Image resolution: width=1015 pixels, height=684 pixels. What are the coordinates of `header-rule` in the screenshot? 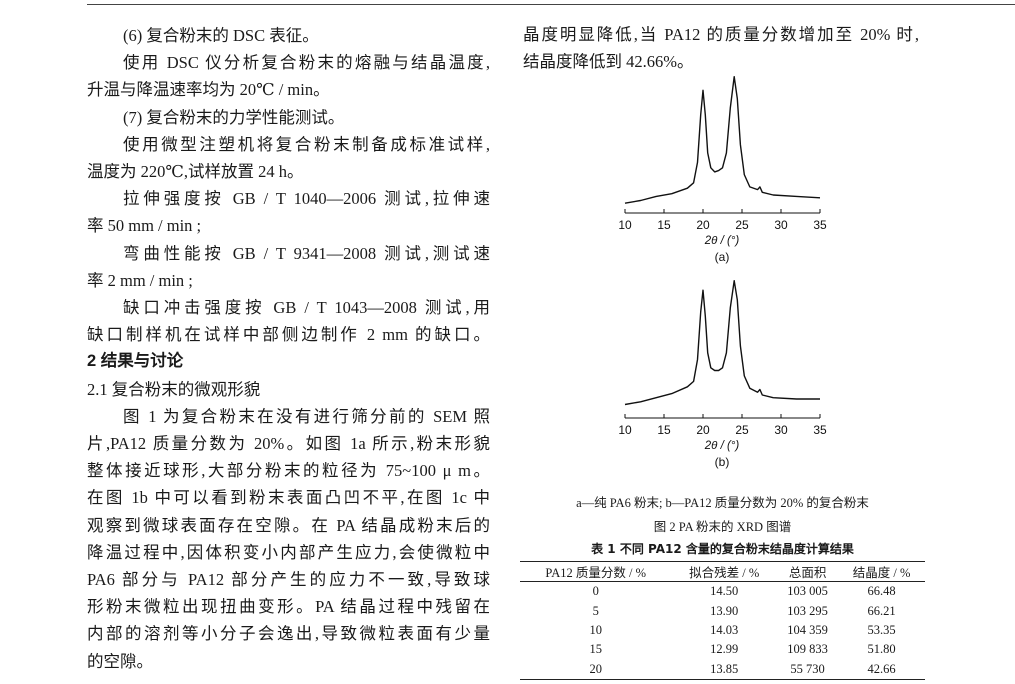 It's located at (551, 4).